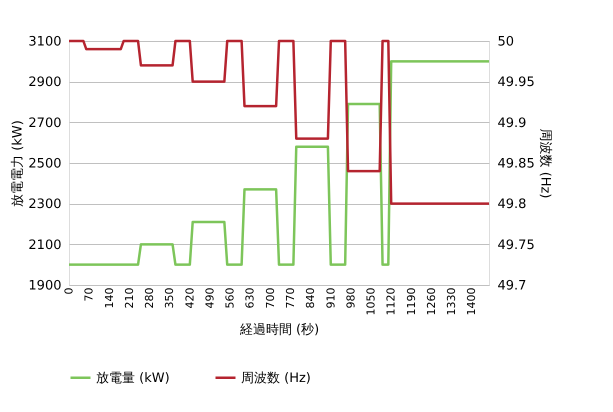  I want to click on y2-axis-title: 周波数 (Hz), so click(545, 163).